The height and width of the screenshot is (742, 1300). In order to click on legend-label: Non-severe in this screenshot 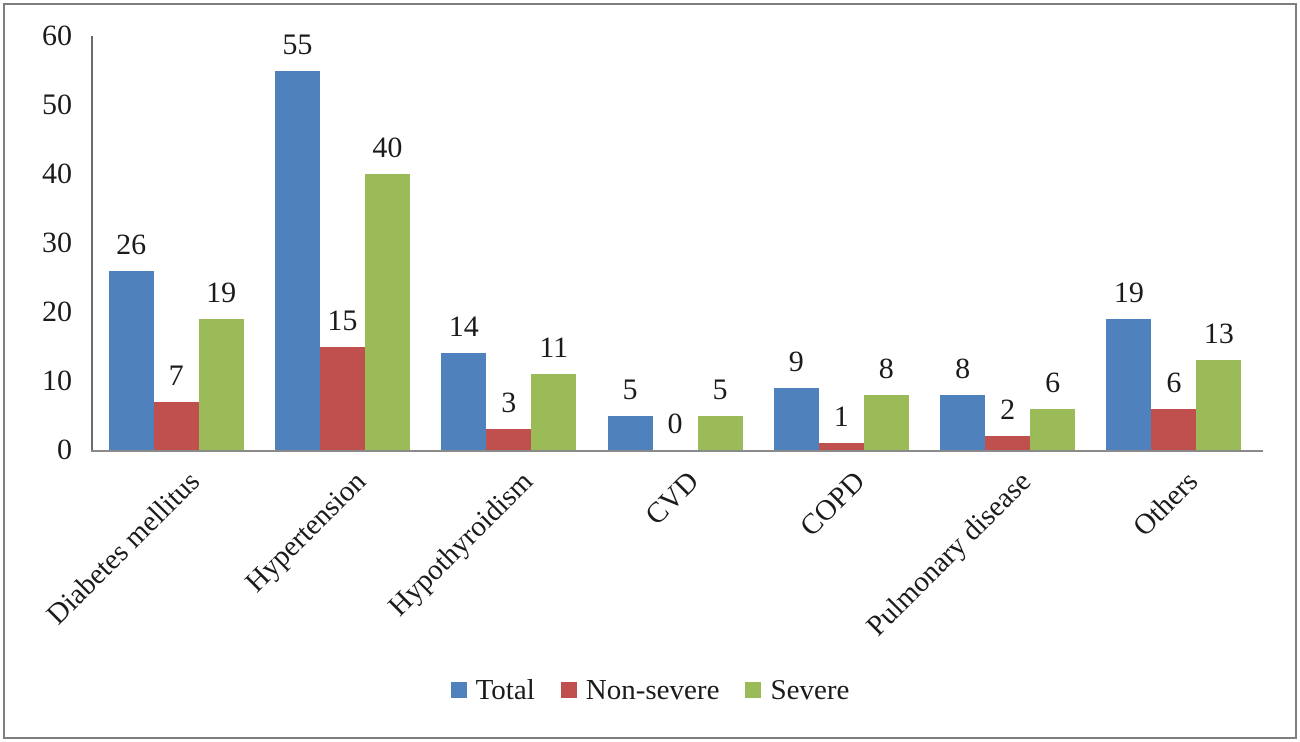, I will do `click(652, 690)`.